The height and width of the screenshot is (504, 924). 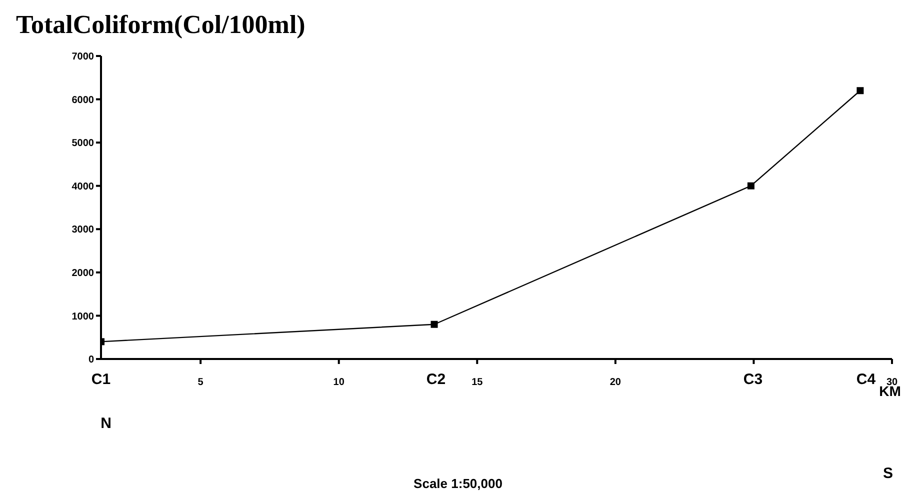 What do you see at coordinates (83, 186) in the screenshot?
I see `y-tick-label: 4000` at bounding box center [83, 186].